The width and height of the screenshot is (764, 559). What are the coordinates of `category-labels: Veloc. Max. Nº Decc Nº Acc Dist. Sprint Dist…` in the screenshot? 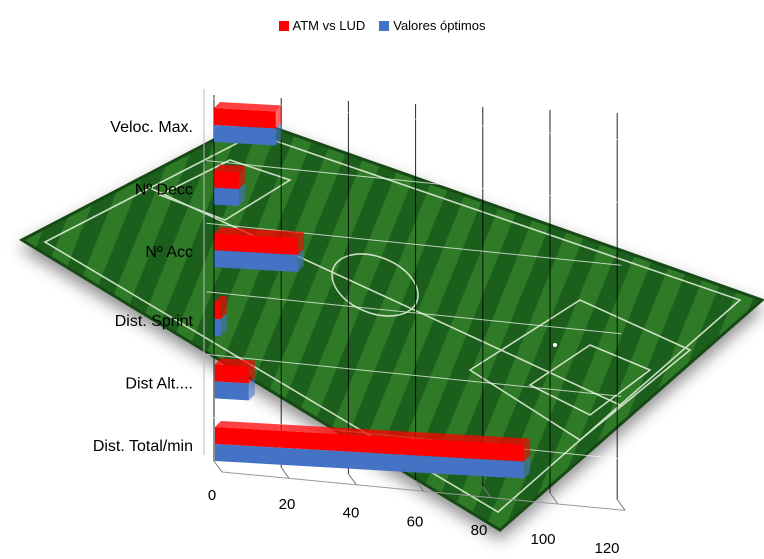 It's located at (143, 287).